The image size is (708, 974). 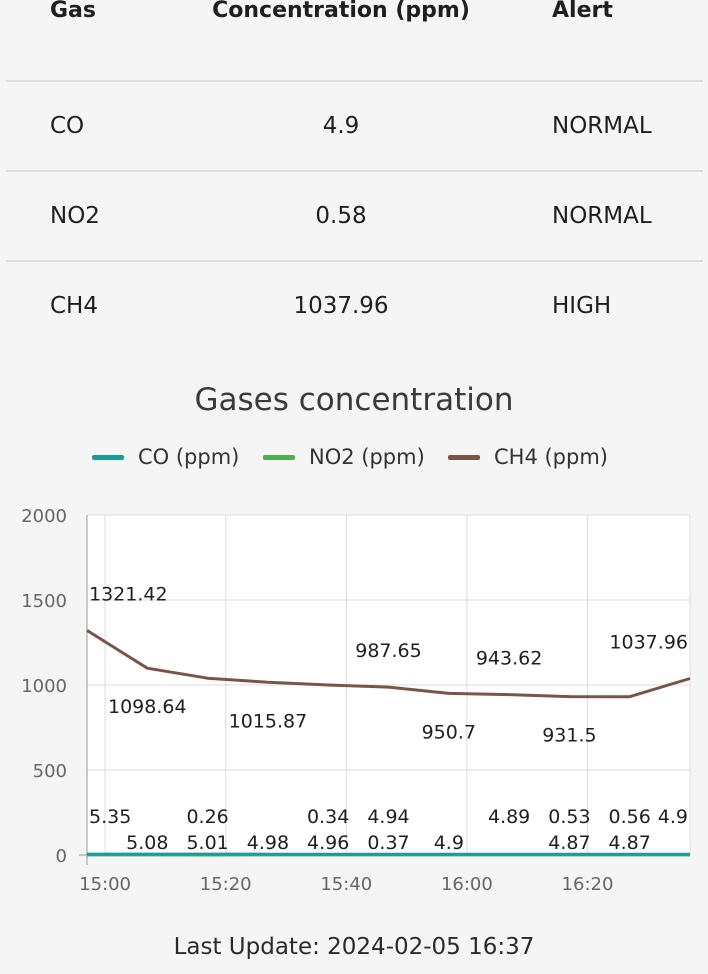 What do you see at coordinates (630, 817) in the screenshot?
I see `data-label: 0.56` at bounding box center [630, 817].